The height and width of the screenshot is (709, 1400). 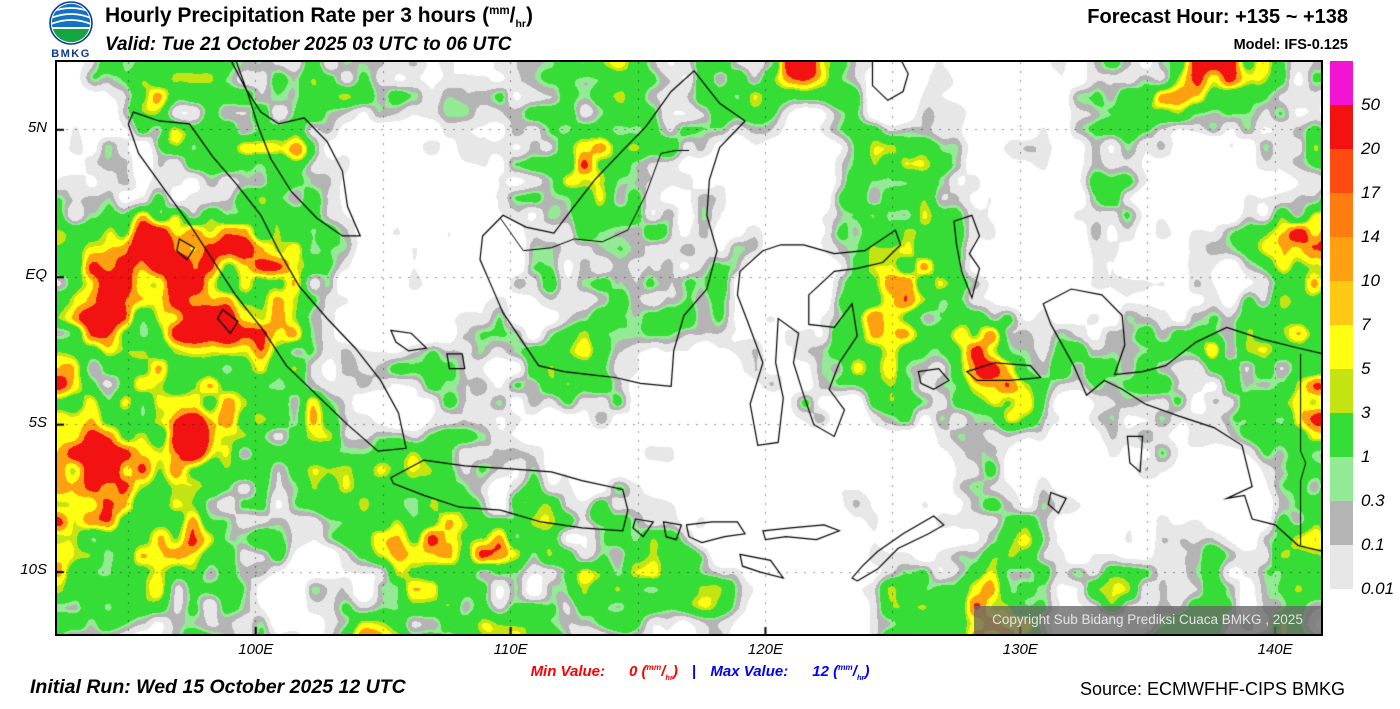 What do you see at coordinates (33, 570) in the screenshot?
I see `lat-axis-label: 10S` at bounding box center [33, 570].